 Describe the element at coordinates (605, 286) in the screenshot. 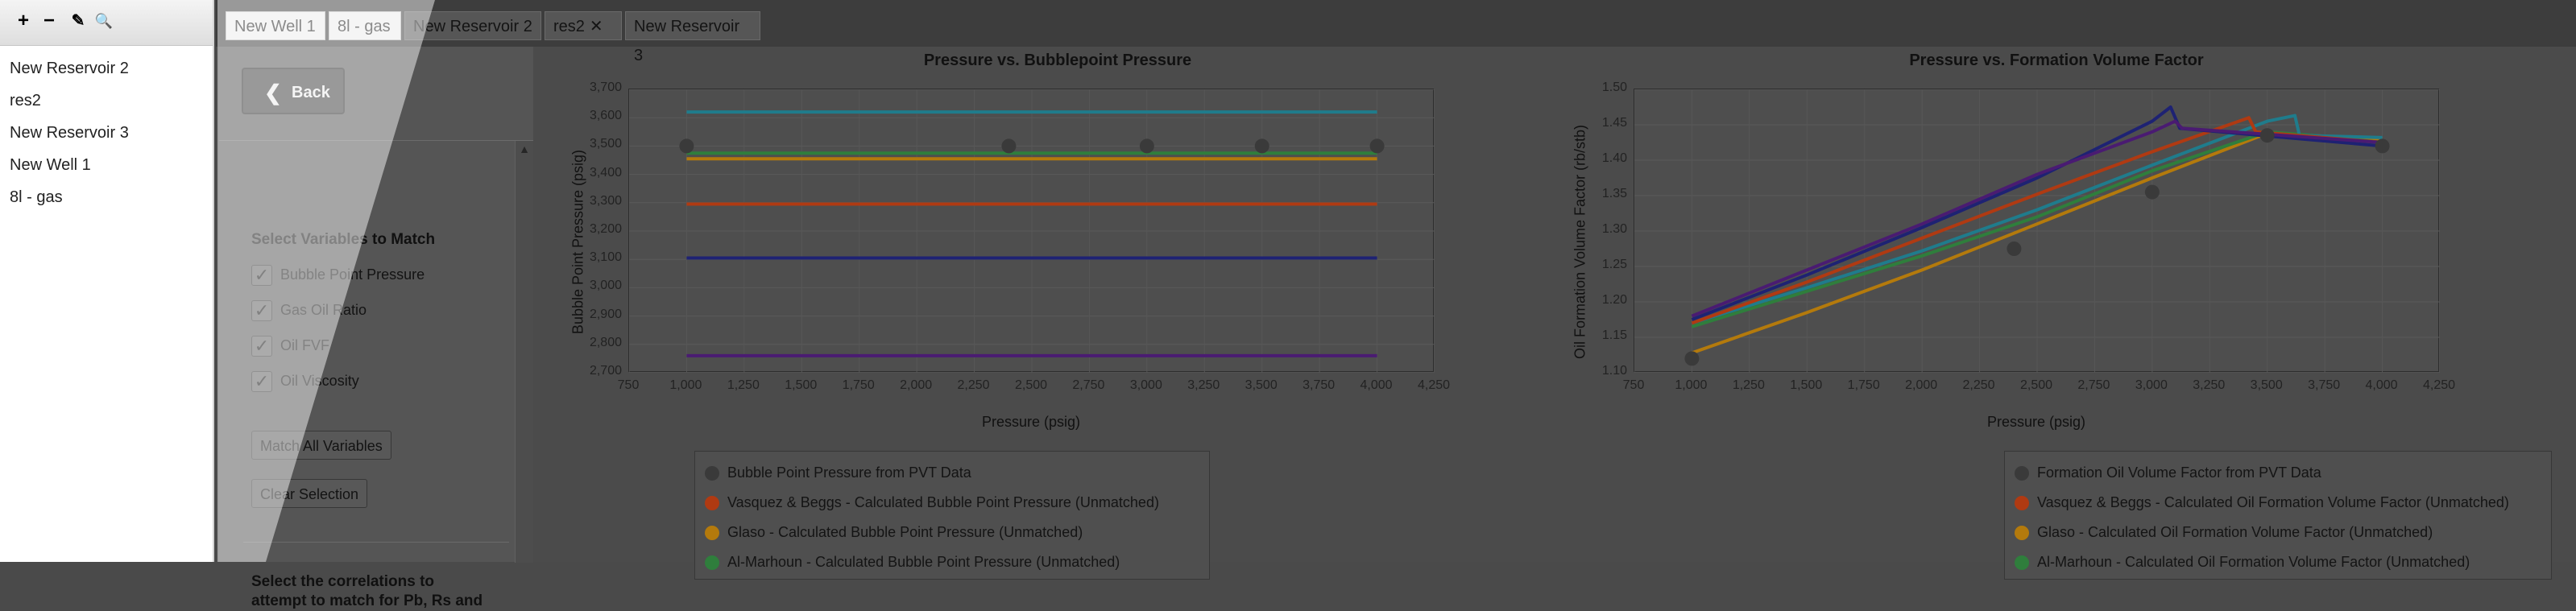

I see `y-tick-label: 3,000` at that location.